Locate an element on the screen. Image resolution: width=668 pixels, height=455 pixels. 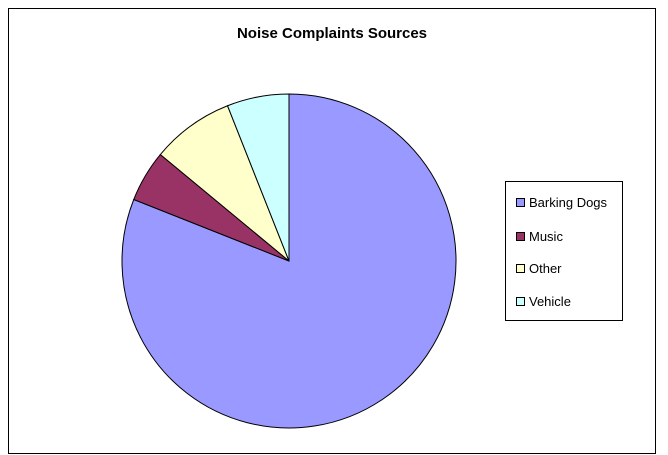
legend-item: Music is located at coordinates (539, 236).